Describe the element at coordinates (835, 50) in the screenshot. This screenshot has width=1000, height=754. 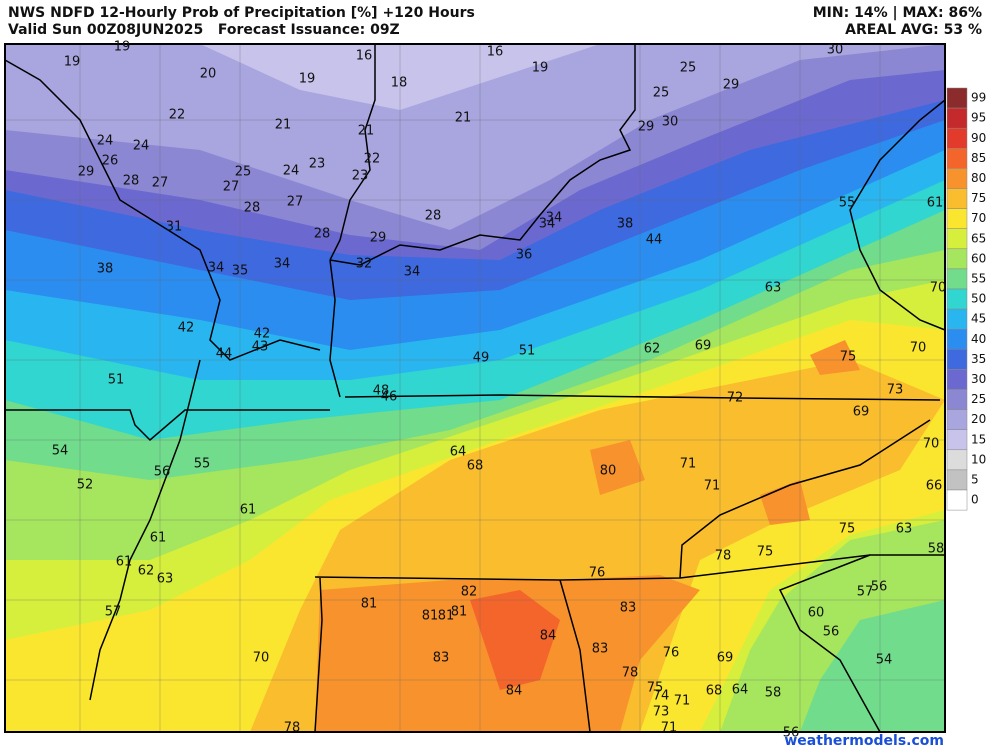
I see `point-value: 30` at that location.